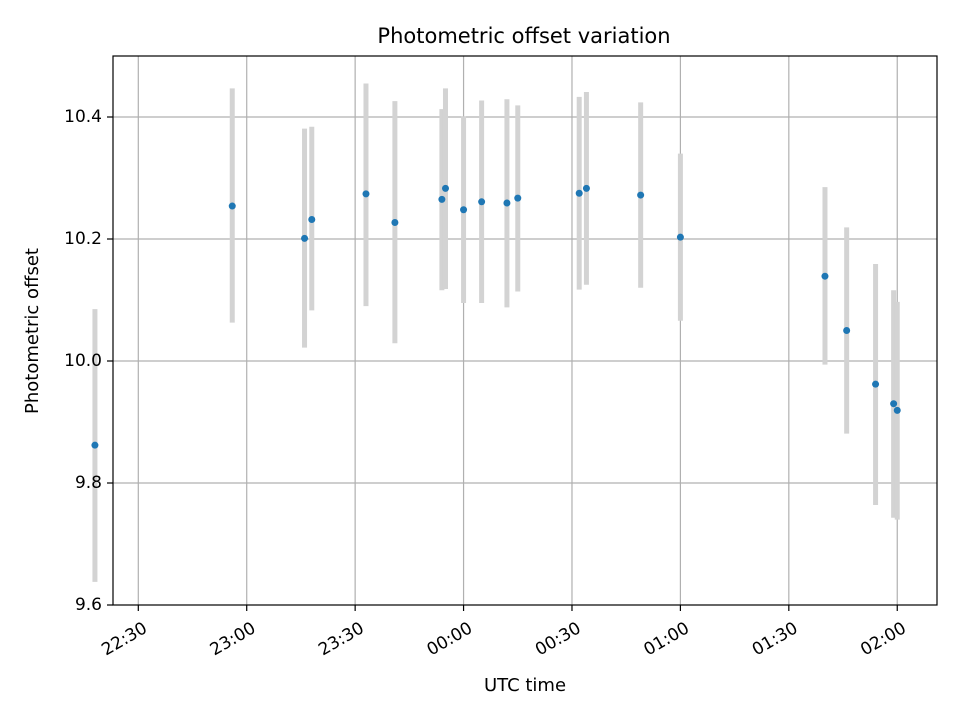 Image resolution: width=960 pixels, height=720 pixels. What do you see at coordinates (88, 483) in the screenshot?
I see `y-tick-label: 9.8` at bounding box center [88, 483].